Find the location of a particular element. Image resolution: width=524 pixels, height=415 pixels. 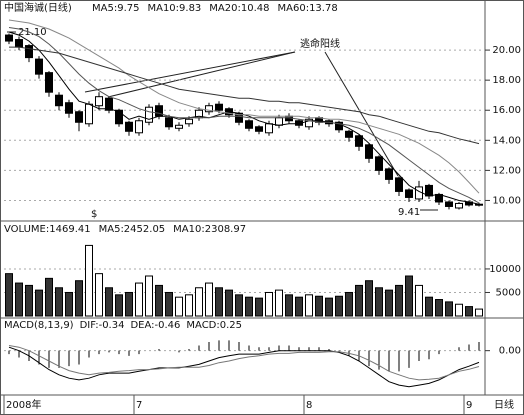

y-tick-label: 10000 is located at coordinates (505, 269).